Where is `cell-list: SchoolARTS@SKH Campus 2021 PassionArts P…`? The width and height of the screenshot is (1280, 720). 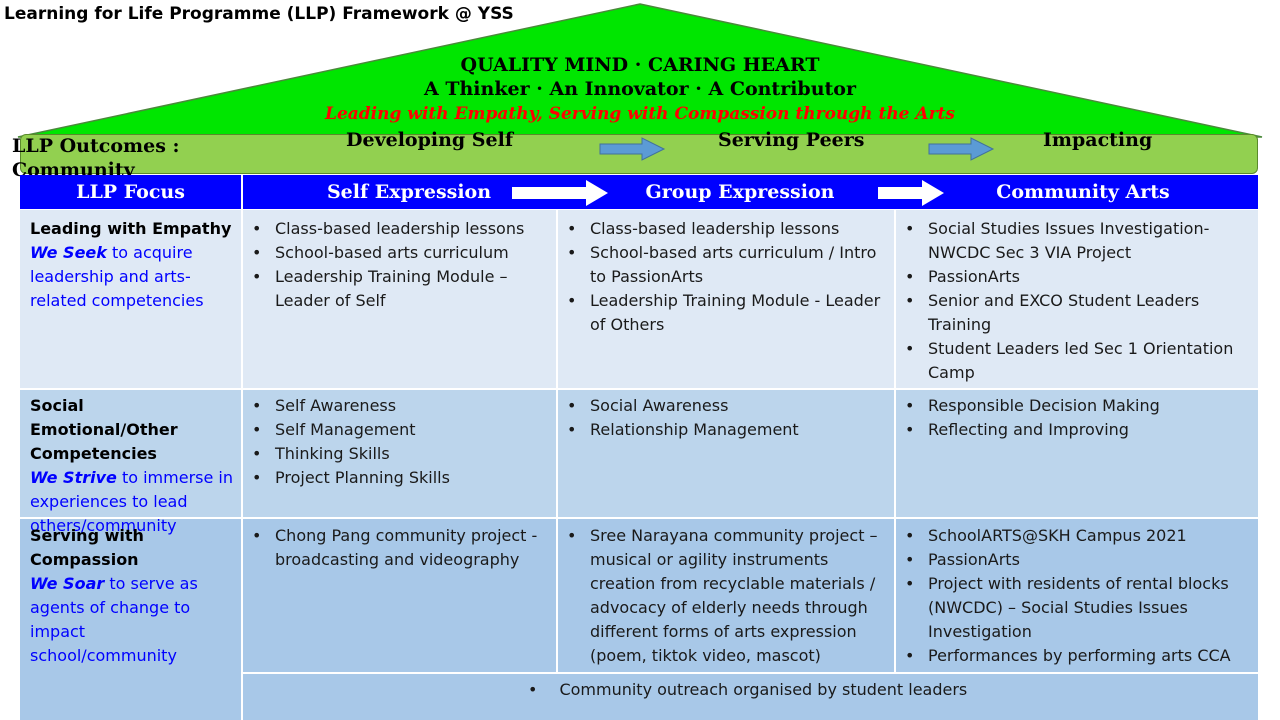
cell-list: SchoolARTS@SKH Campus 2021 PassionArts P… is located at coordinates (1077, 596).